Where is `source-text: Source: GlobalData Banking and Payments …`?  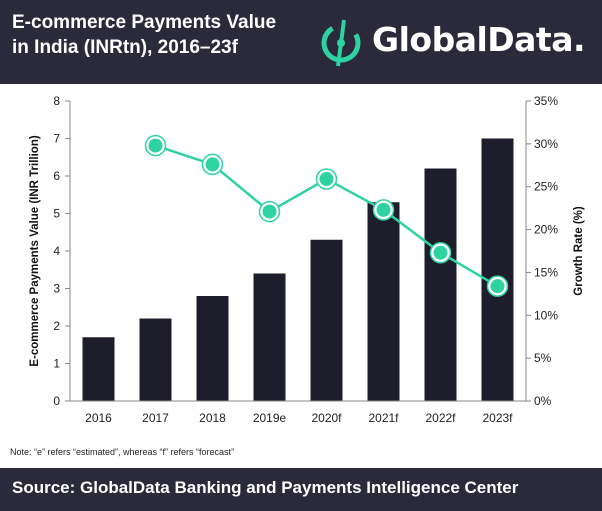 source-text: Source: GlobalData Banking and Payments … is located at coordinates (265, 487).